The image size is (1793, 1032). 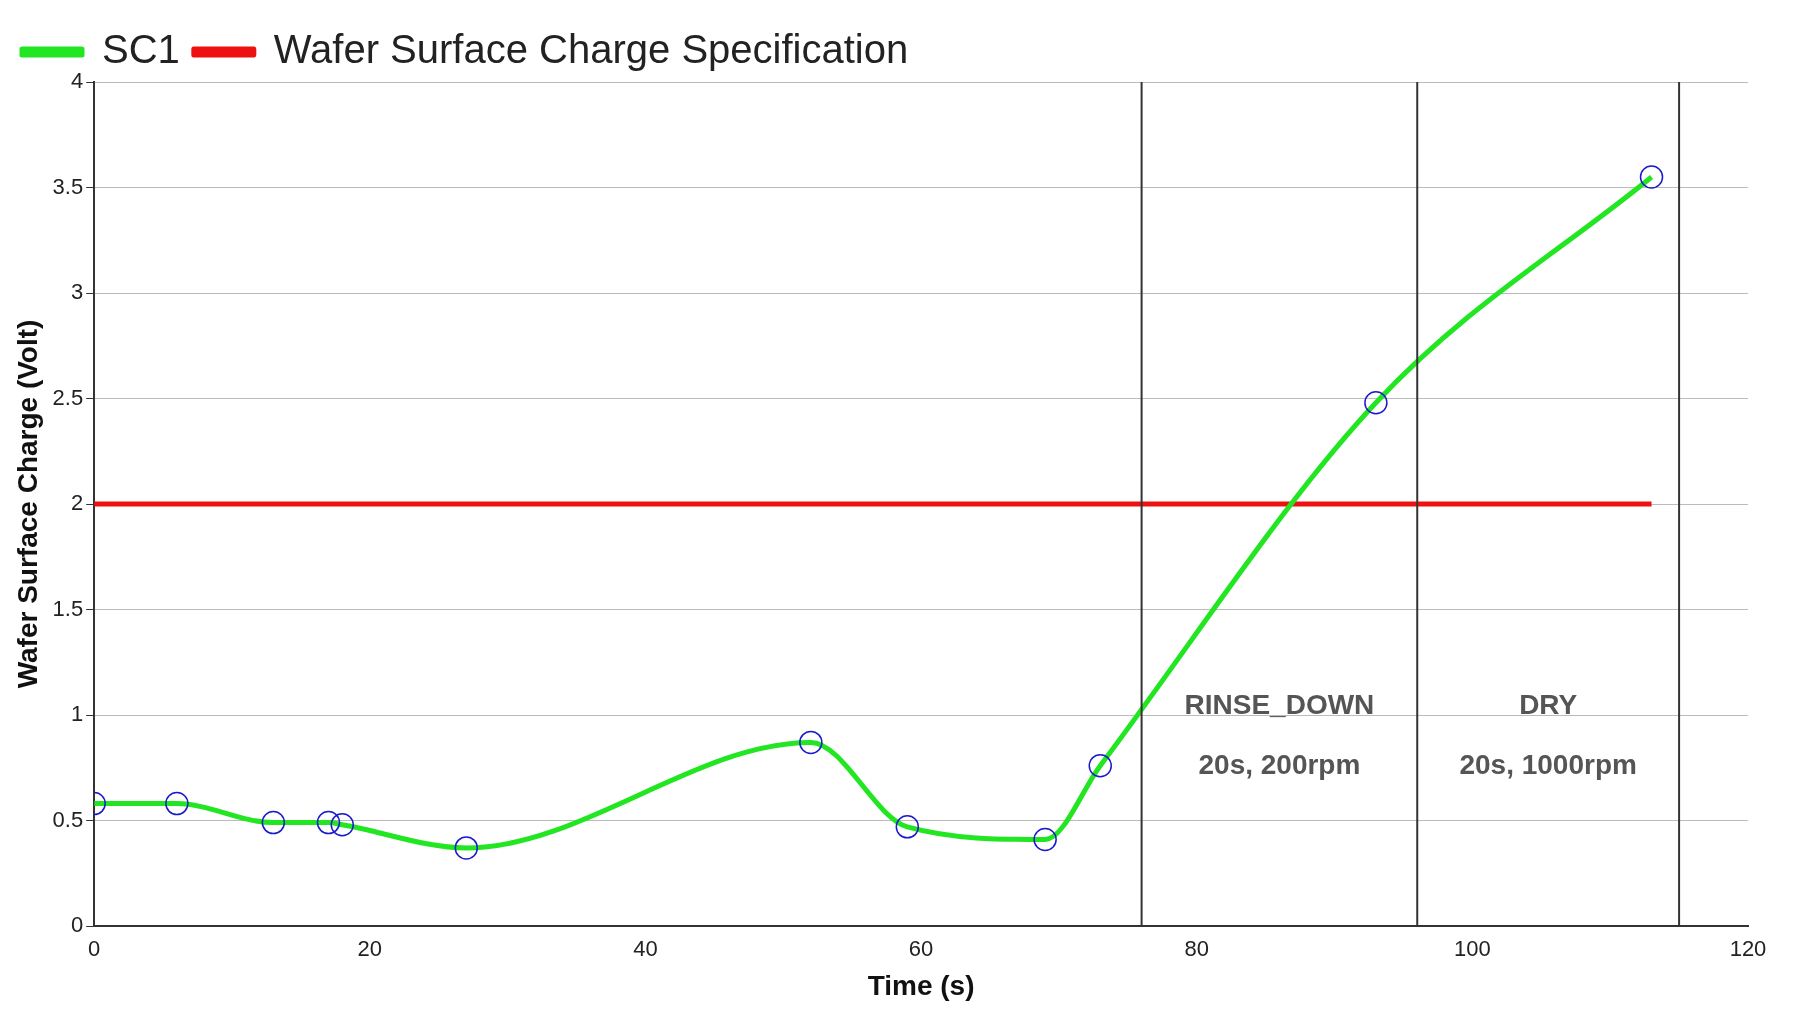 What do you see at coordinates (77, 714) in the screenshot?
I see `y-tick-label: 1` at bounding box center [77, 714].